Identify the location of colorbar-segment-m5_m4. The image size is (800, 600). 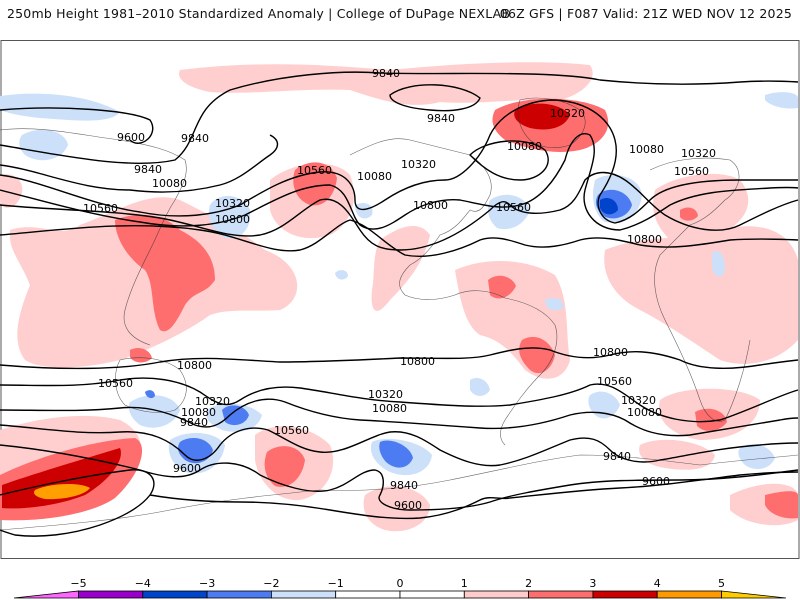
(111, 594).